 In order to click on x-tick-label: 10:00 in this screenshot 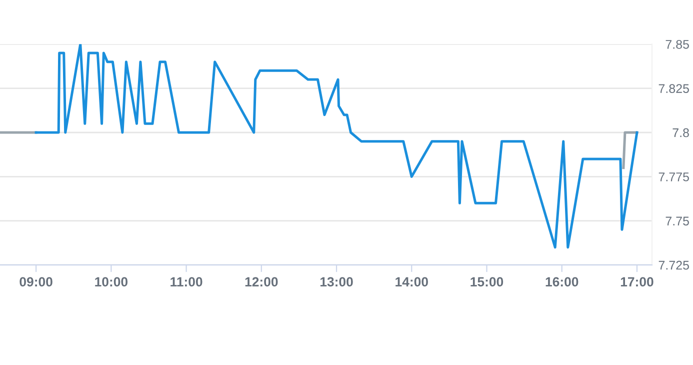, I will do `click(111, 281)`.